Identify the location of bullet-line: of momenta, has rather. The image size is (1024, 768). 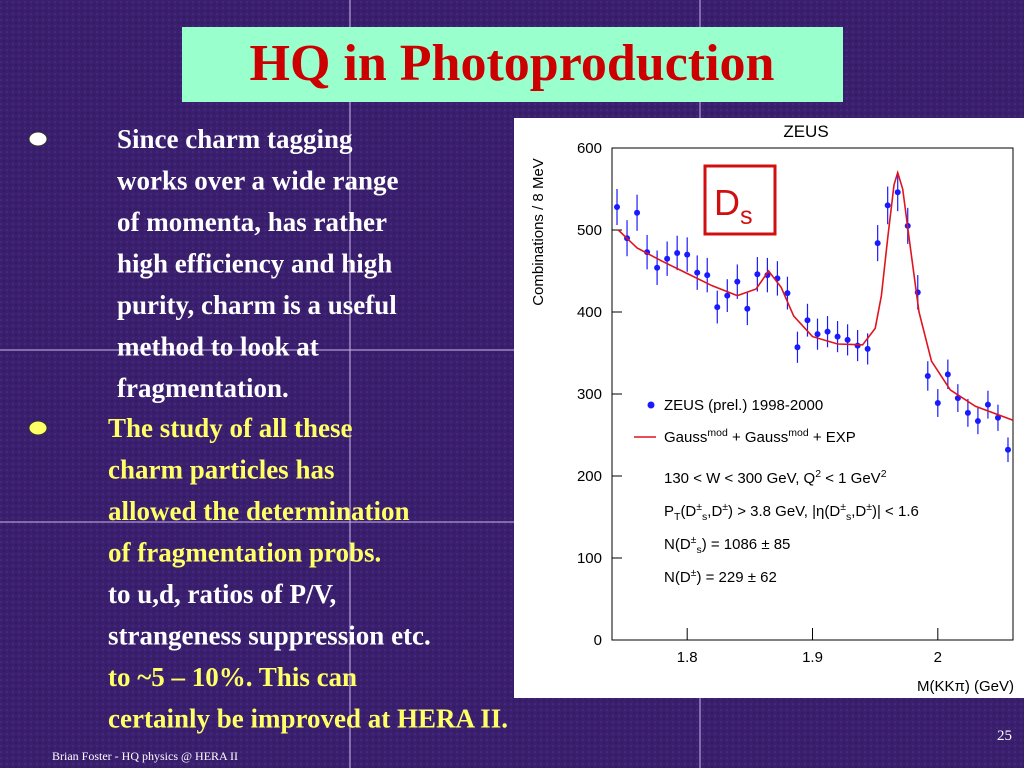
(252, 222).